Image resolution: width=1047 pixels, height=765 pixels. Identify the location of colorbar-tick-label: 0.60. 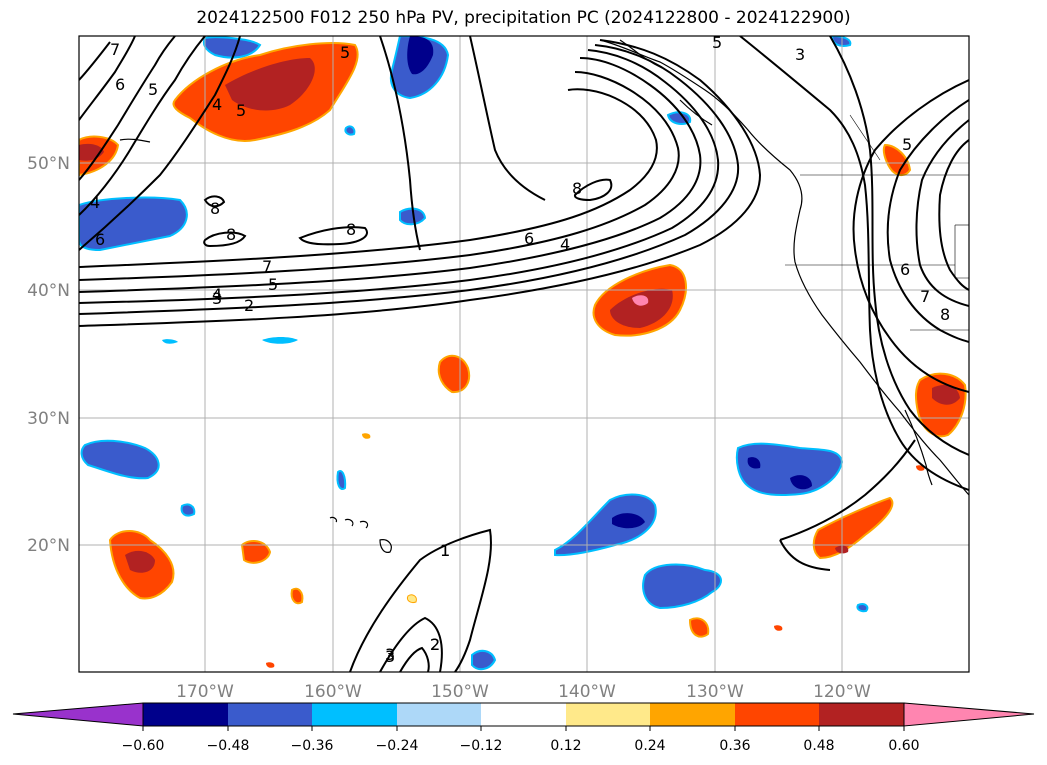
(903, 746).